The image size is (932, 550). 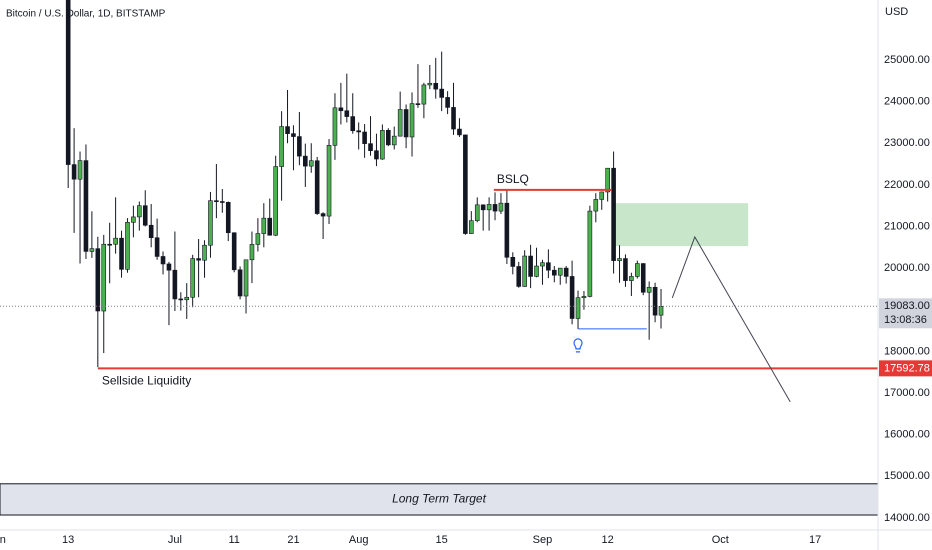 What do you see at coordinates (907, 185) in the screenshot?
I see `y-tick-label: 22000.00` at bounding box center [907, 185].